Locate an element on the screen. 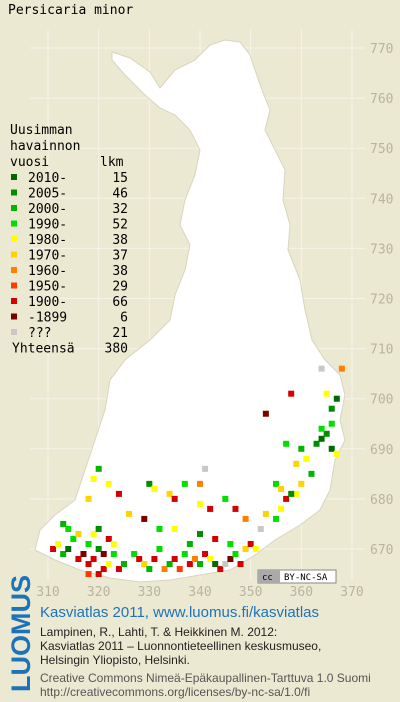 This screenshot has width=400, height=702. legend-label: 1970- is located at coordinates (47, 256).